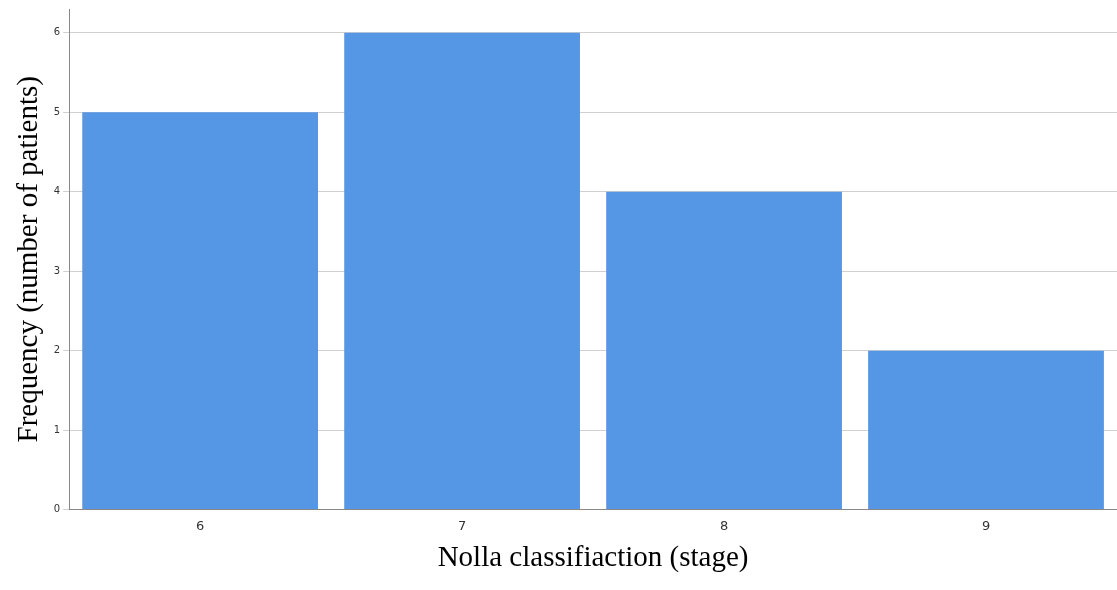 This screenshot has width=1117, height=590. Describe the element at coordinates (57, 111) in the screenshot. I see `y-tick-label: 5` at that location.